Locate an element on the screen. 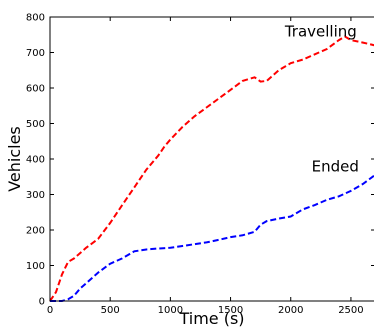 The height and width of the screenshot is (328, 374). x-tick-label: 2500 is located at coordinates (350, 310).